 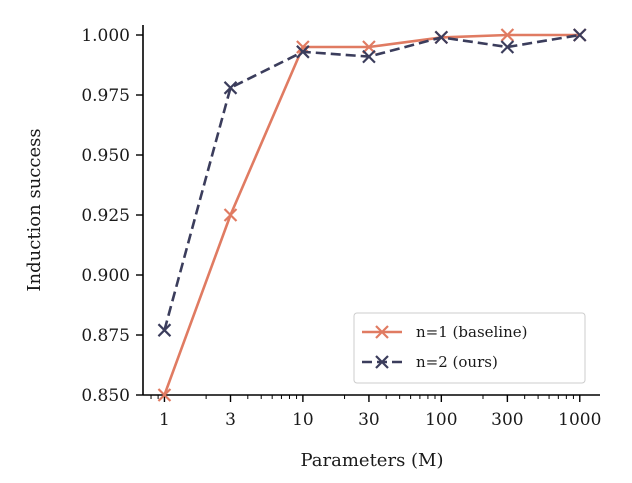 I want to click on y-tick-label: 0.850, so click(x=105, y=396).